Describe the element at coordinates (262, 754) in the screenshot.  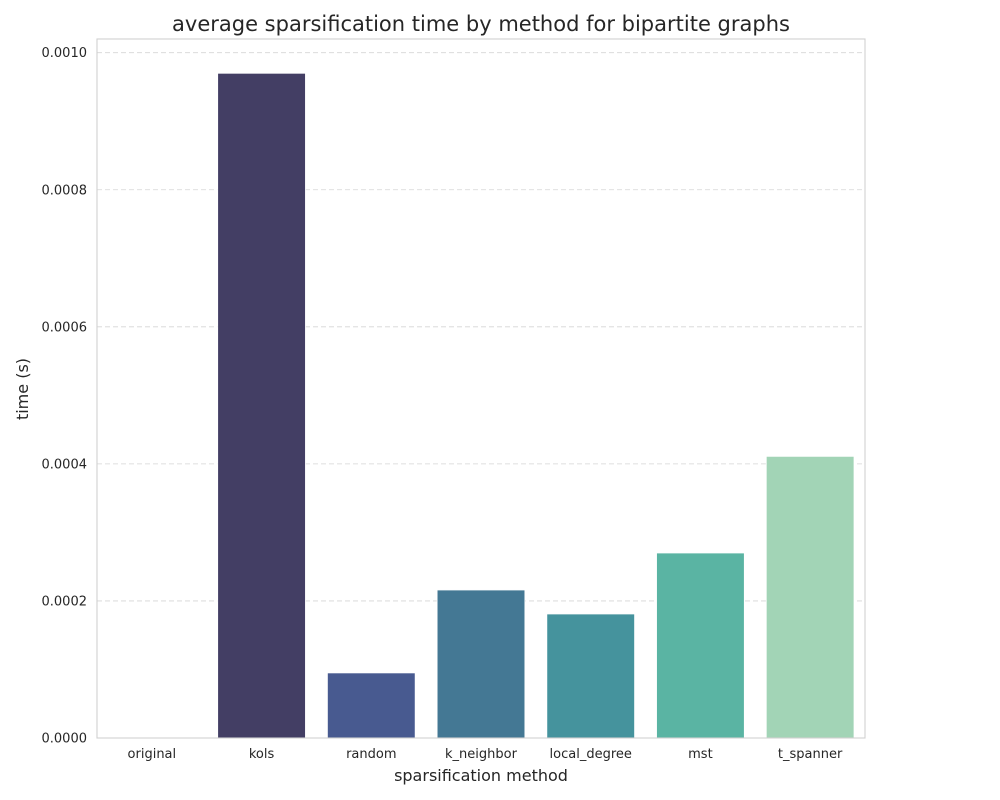
I see `x-tick-label: kols` at that location.